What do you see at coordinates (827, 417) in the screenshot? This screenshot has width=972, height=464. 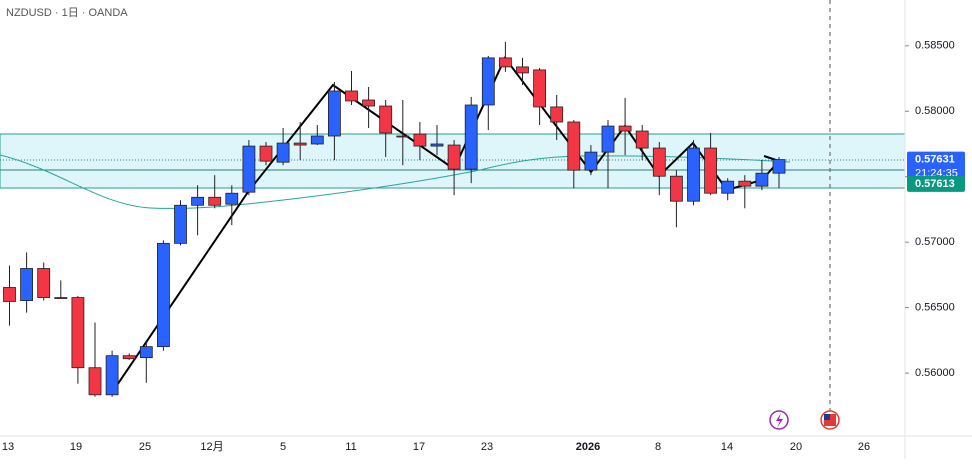 I see `flag-canton` at bounding box center [827, 417].